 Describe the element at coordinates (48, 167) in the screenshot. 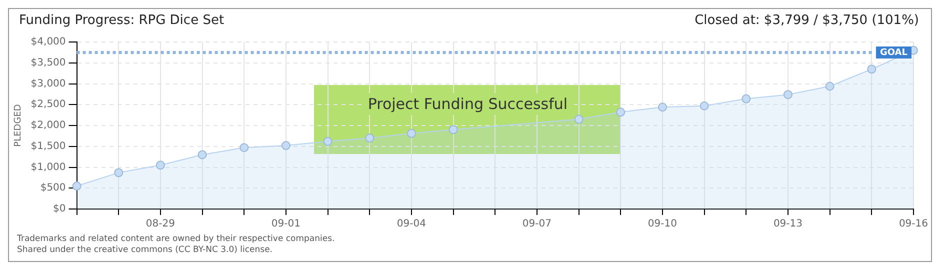

I see `y-tick-label: $1,000` at that location.